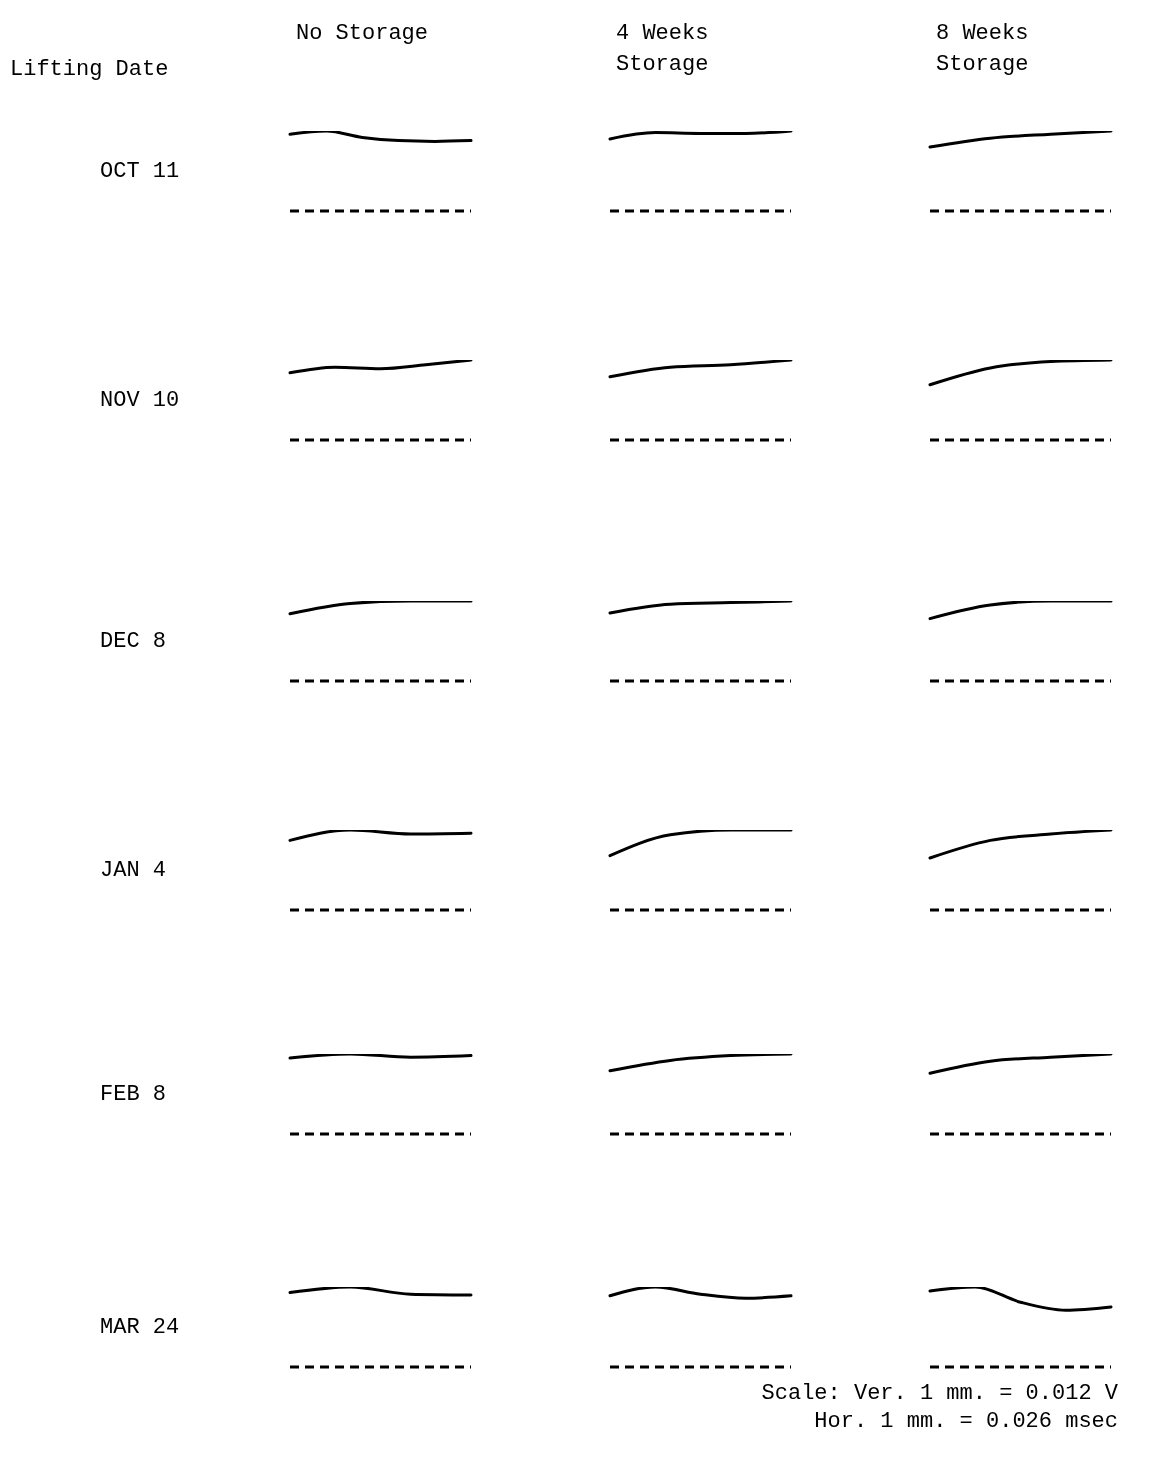 Image resolution: width=1156 pixels, height=1459 pixels. What do you see at coordinates (133, 1094) in the screenshot?
I see `y-axis-title: FEB 8` at bounding box center [133, 1094].